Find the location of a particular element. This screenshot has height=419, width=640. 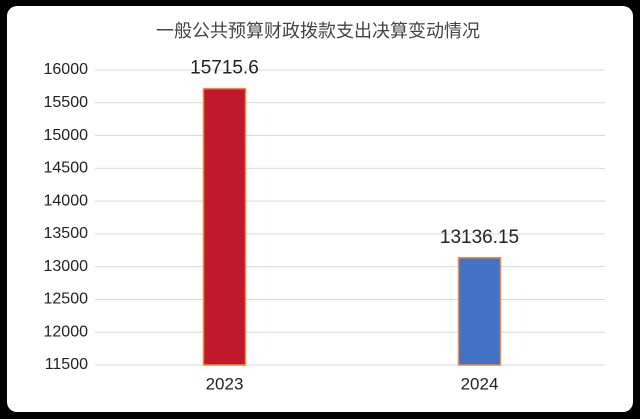

y-tick-label: 14000 is located at coordinates (66, 200).